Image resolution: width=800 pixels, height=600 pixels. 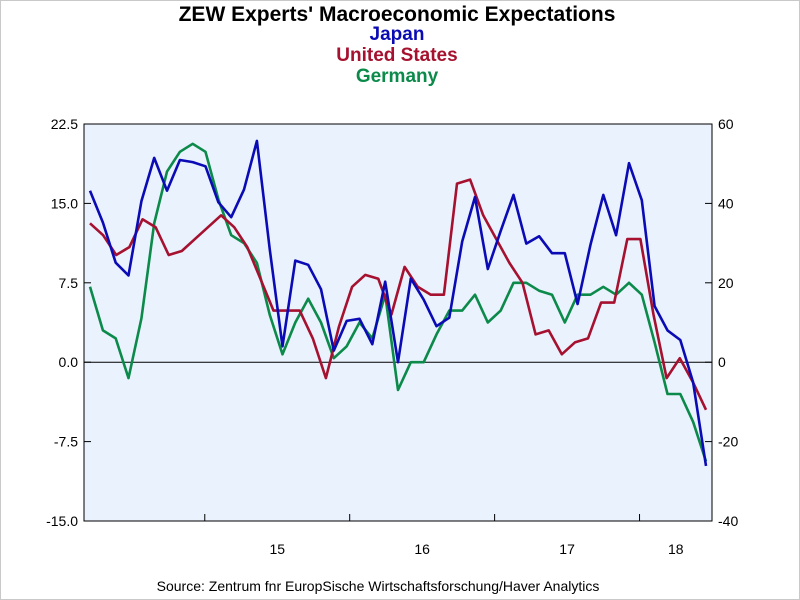 What do you see at coordinates (64, 124) in the screenshot?
I see `left-tick-label: 22.5` at bounding box center [64, 124].